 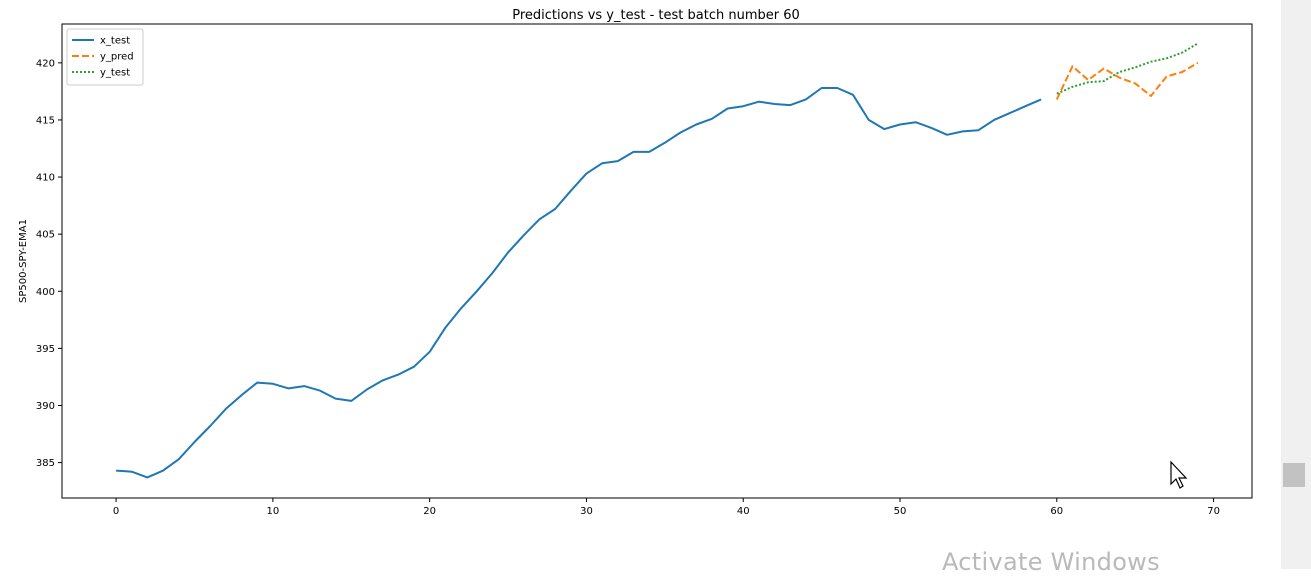 What do you see at coordinates (743, 511) in the screenshot?
I see `x-tick-label: 40` at bounding box center [743, 511].